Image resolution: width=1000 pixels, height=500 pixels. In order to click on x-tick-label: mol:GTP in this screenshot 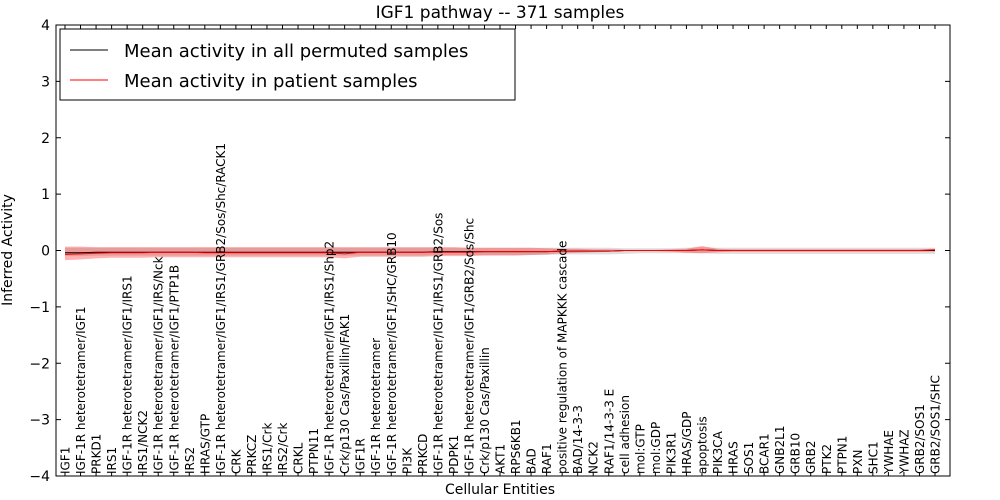, I will do `click(640, 449)`.